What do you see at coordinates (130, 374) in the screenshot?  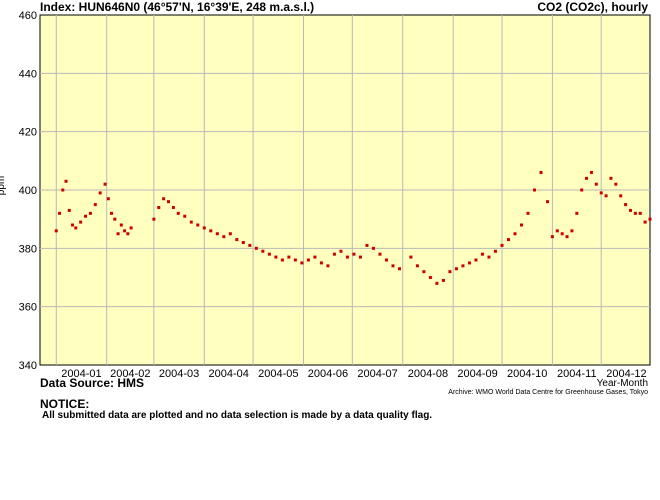 I see `x-tick-label: 2004-02` at bounding box center [130, 374].